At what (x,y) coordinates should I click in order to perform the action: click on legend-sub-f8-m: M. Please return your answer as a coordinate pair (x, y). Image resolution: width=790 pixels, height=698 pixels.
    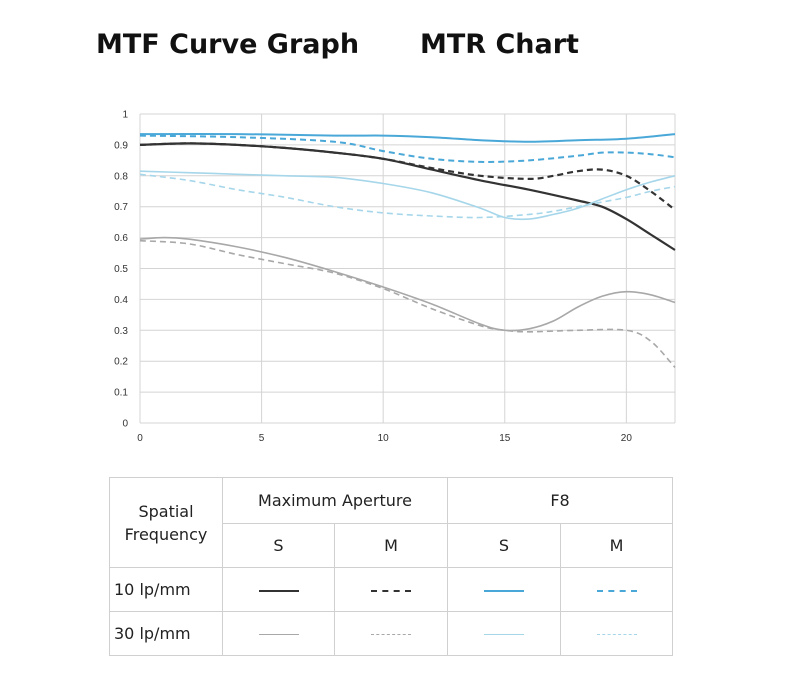
    Looking at the image, I should click on (616, 545).